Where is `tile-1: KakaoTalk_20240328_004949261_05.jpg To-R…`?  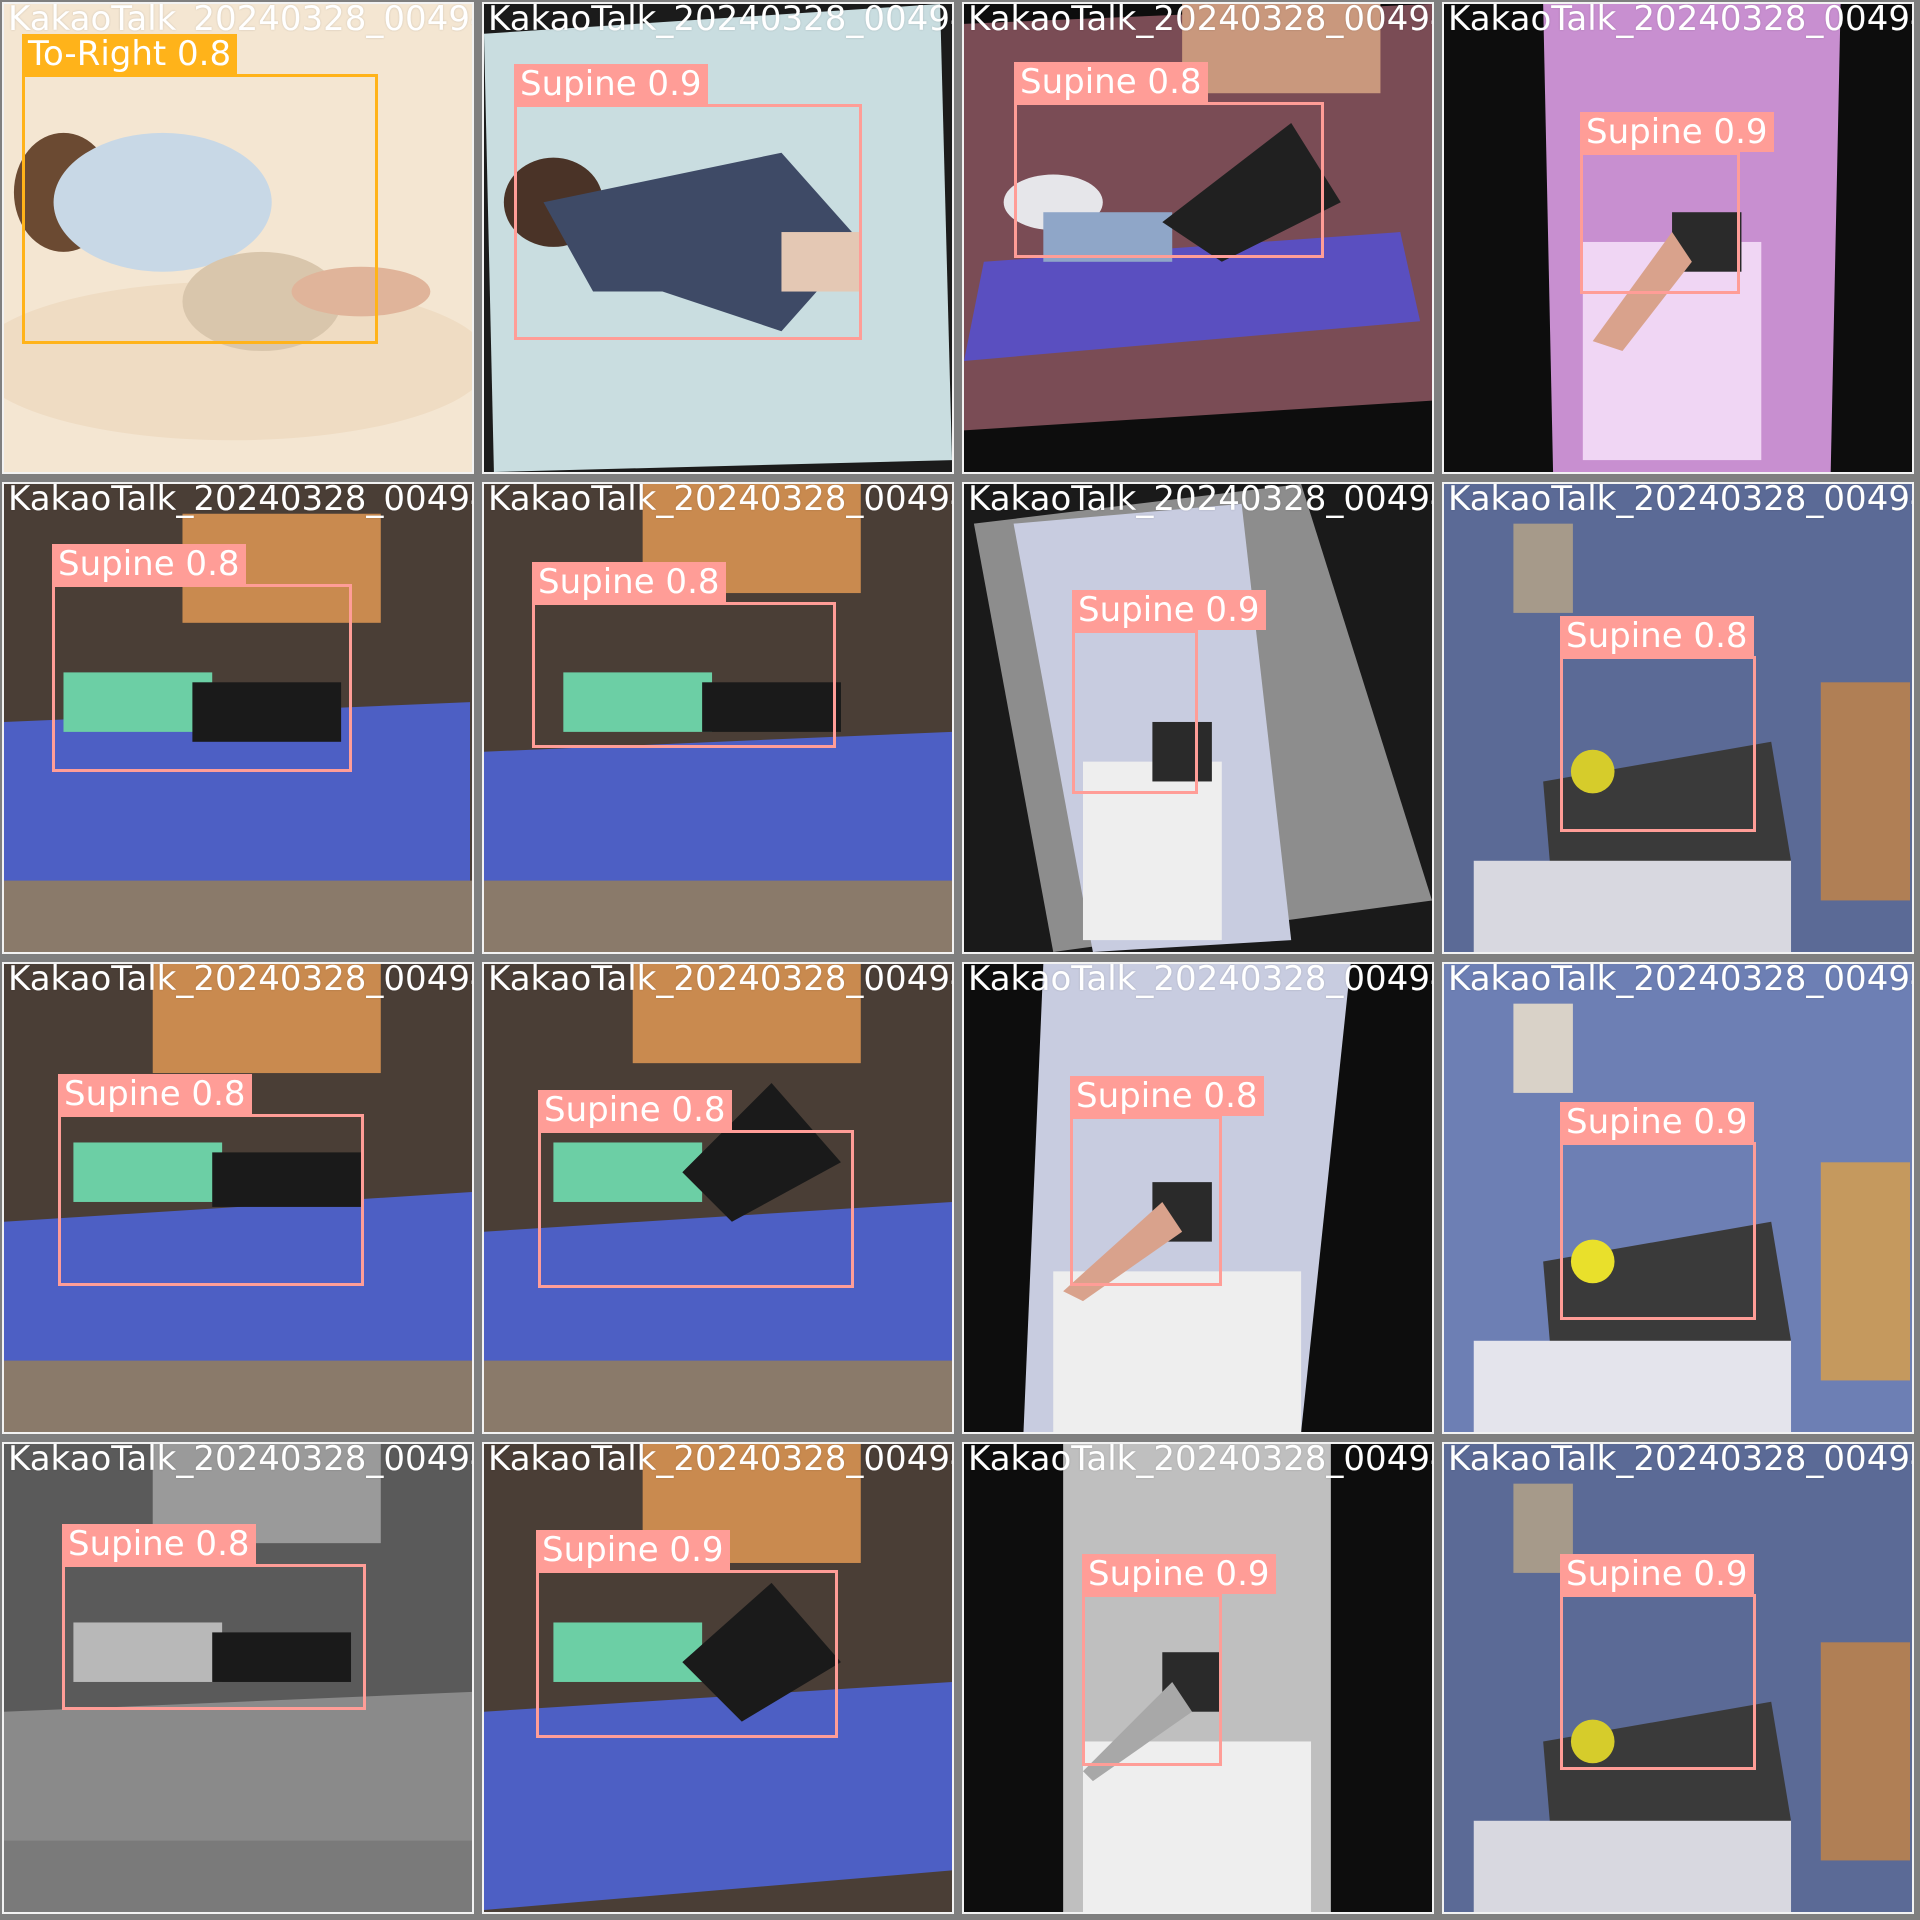 tile-1: KakaoTalk_20240328_004949261_05.jpg To-R… is located at coordinates (238, 238).